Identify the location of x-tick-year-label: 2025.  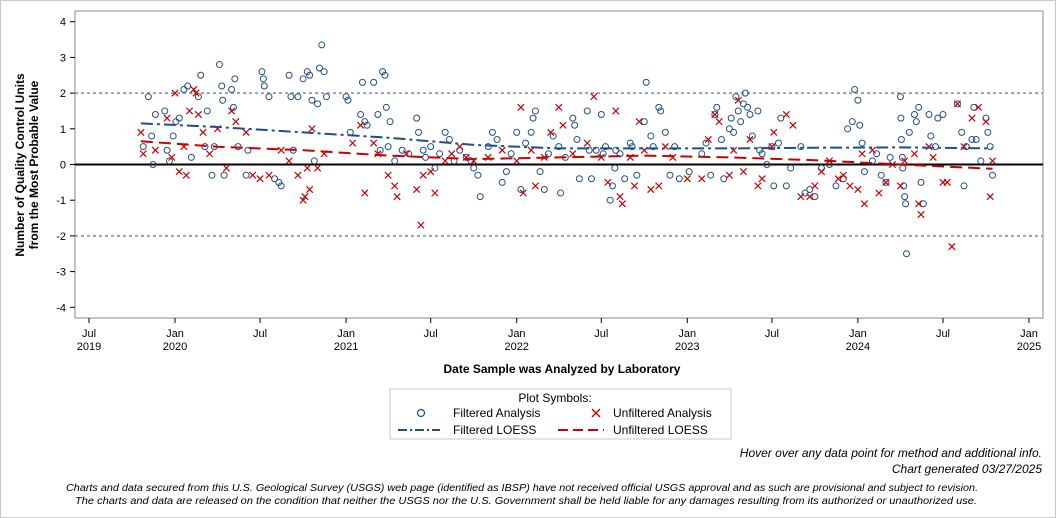
(1029, 347).